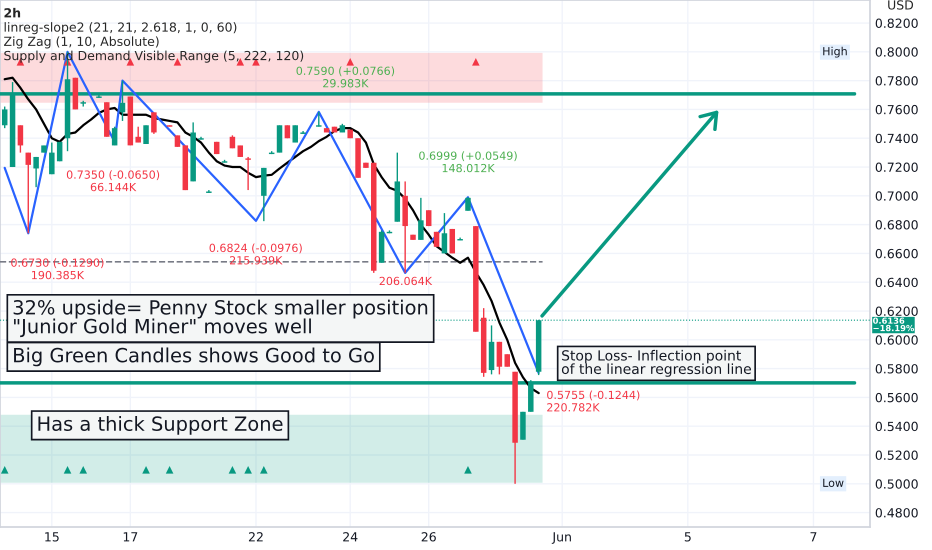 The height and width of the screenshot is (550, 932). Describe the element at coordinates (897, 253) in the screenshot. I see `y-tick-label: 0.6600` at that location.